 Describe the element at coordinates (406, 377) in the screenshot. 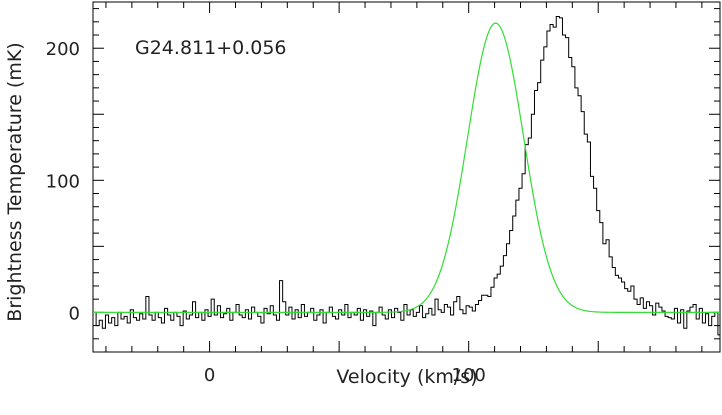

I see `x-axis-title: Velocity (km/s)` at that location.